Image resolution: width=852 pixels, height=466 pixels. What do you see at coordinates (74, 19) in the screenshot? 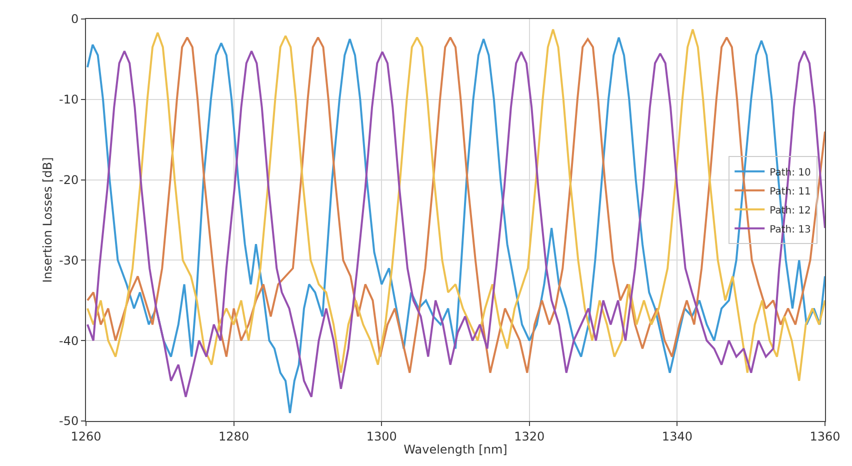
I see `y-tick-label: 0` at bounding box center [74, 19].